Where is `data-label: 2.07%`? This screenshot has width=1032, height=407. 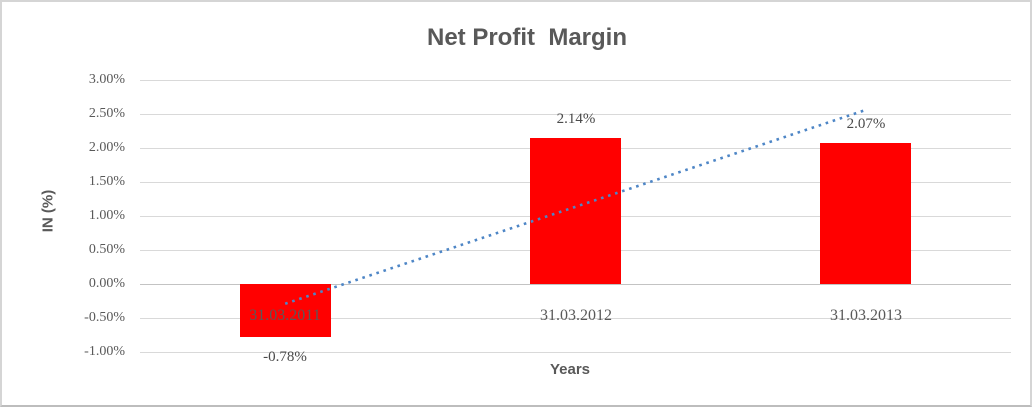 data-label: 2.07% is located at coordinates (866, 124).